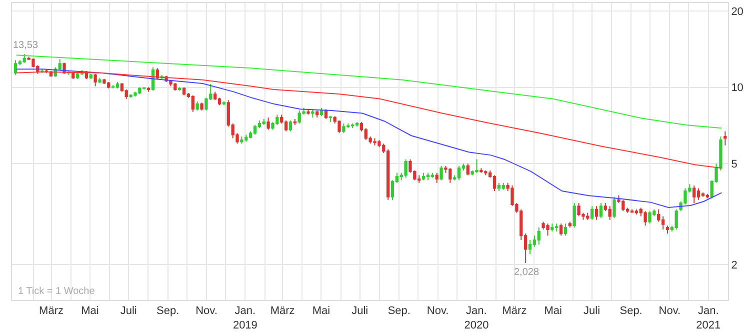 This screenshot has width=755, height=334. What do you see at coordinates (734, 265) in the screenshot?
I see `y-tick-label: 2` at bounding box center [734, 265].